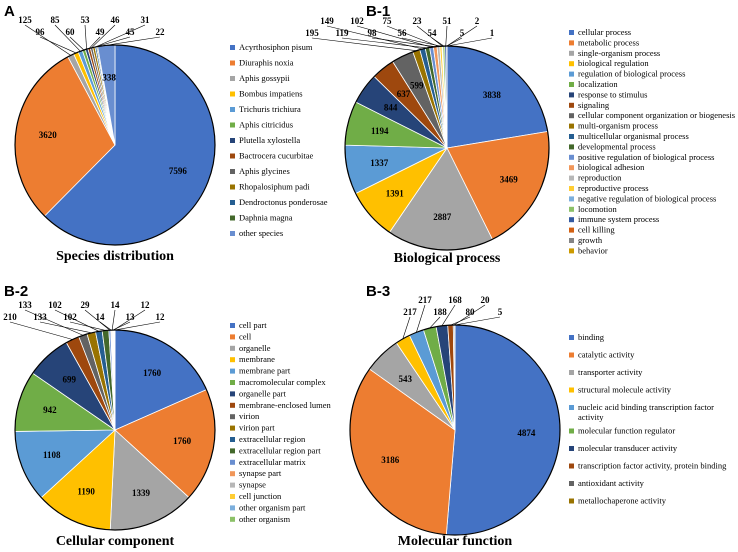  I want to click on legend-entry: organelle, so click(255, 348).